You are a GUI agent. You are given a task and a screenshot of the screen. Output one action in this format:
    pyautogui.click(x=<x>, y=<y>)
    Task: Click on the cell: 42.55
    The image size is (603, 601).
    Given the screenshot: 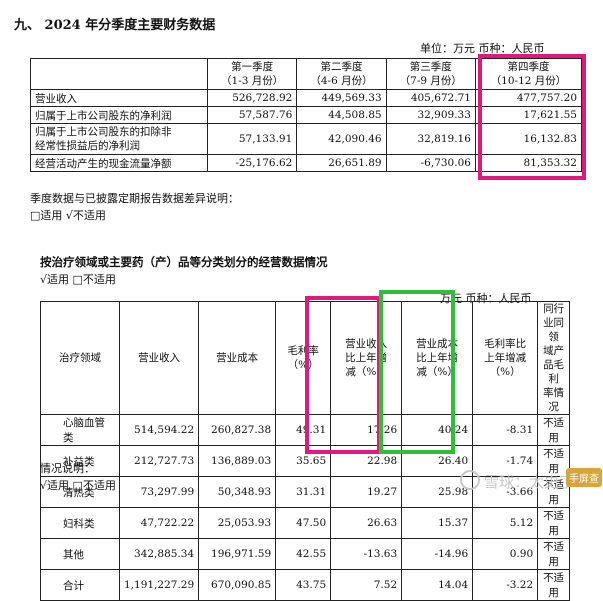 What is the action you would take?
    pyautogui.click(x=303, y=554)
    